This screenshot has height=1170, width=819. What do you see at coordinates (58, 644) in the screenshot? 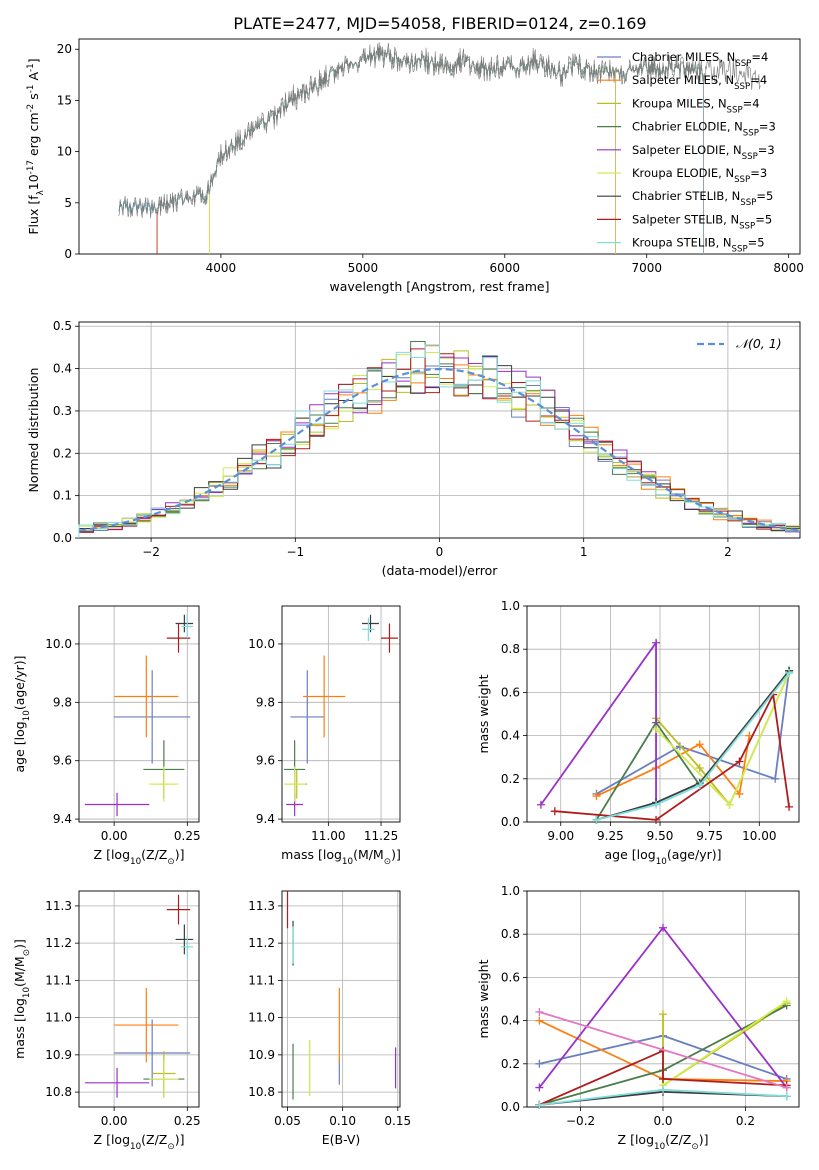
I see `y-tick-label: 10.0` at bounding box center [58, 644].